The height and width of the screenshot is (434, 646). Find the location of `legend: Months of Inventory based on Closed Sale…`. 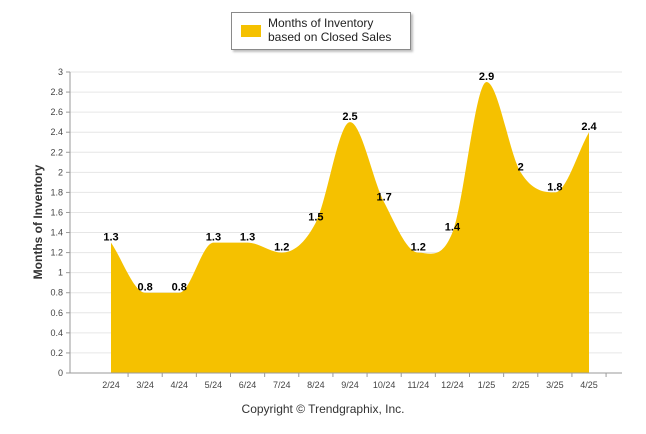

legend: Months of Inventory based on Closed Sale… is located at coordinates (321, 31).